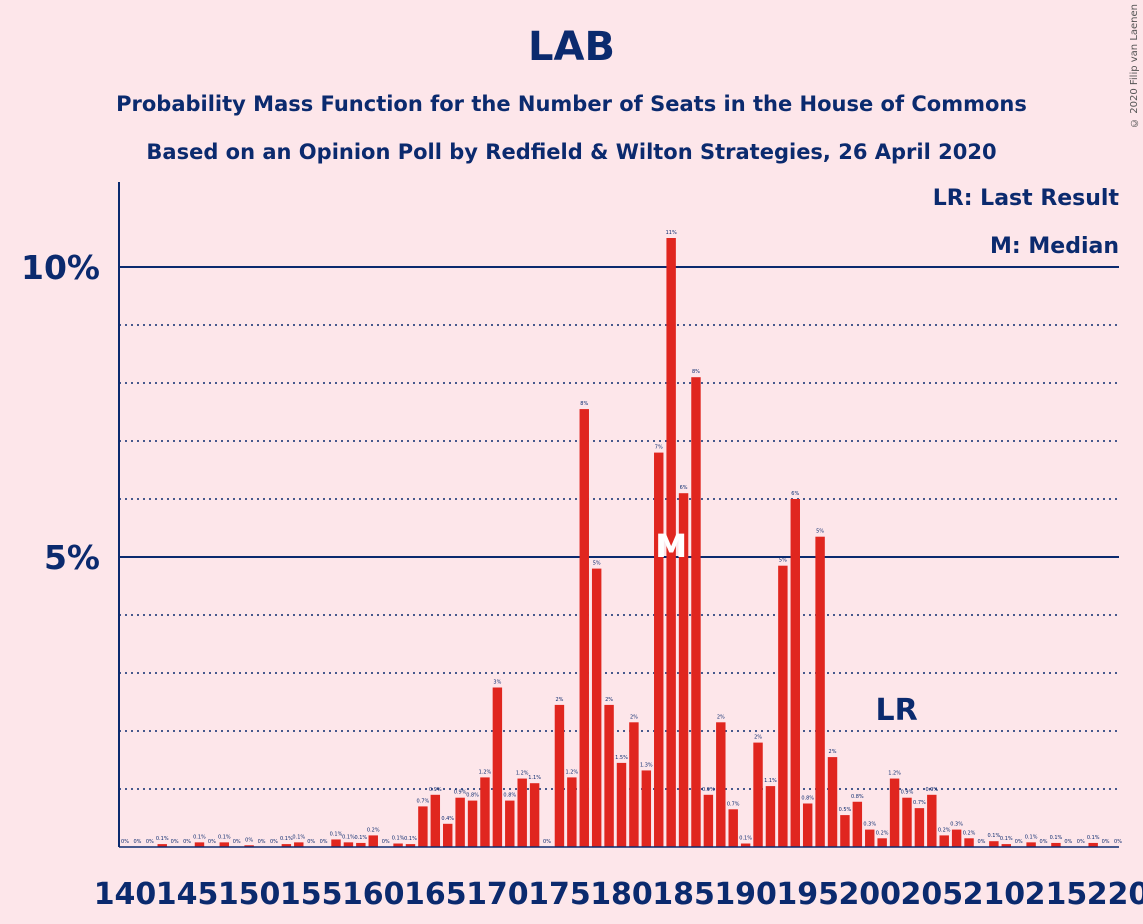 This screenshot has height=924, width=1143. Describe the element at coordinates (1056, 894) in the screenshot. I see `x-tick-label: 215` at that location.